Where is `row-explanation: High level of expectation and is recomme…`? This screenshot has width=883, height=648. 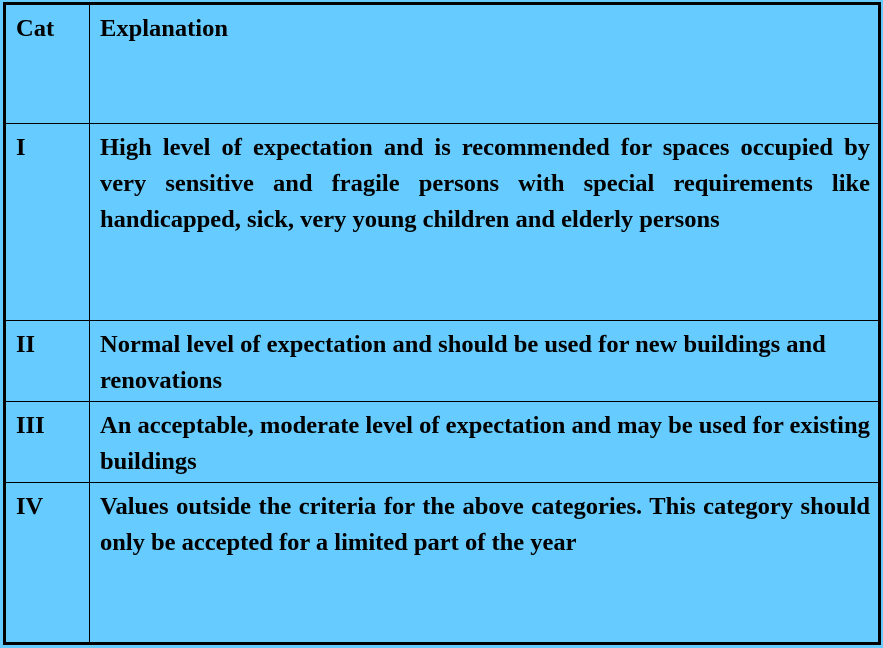
row-explanation: High level of expectation and is recomme… is located at coordinates (485, 183).